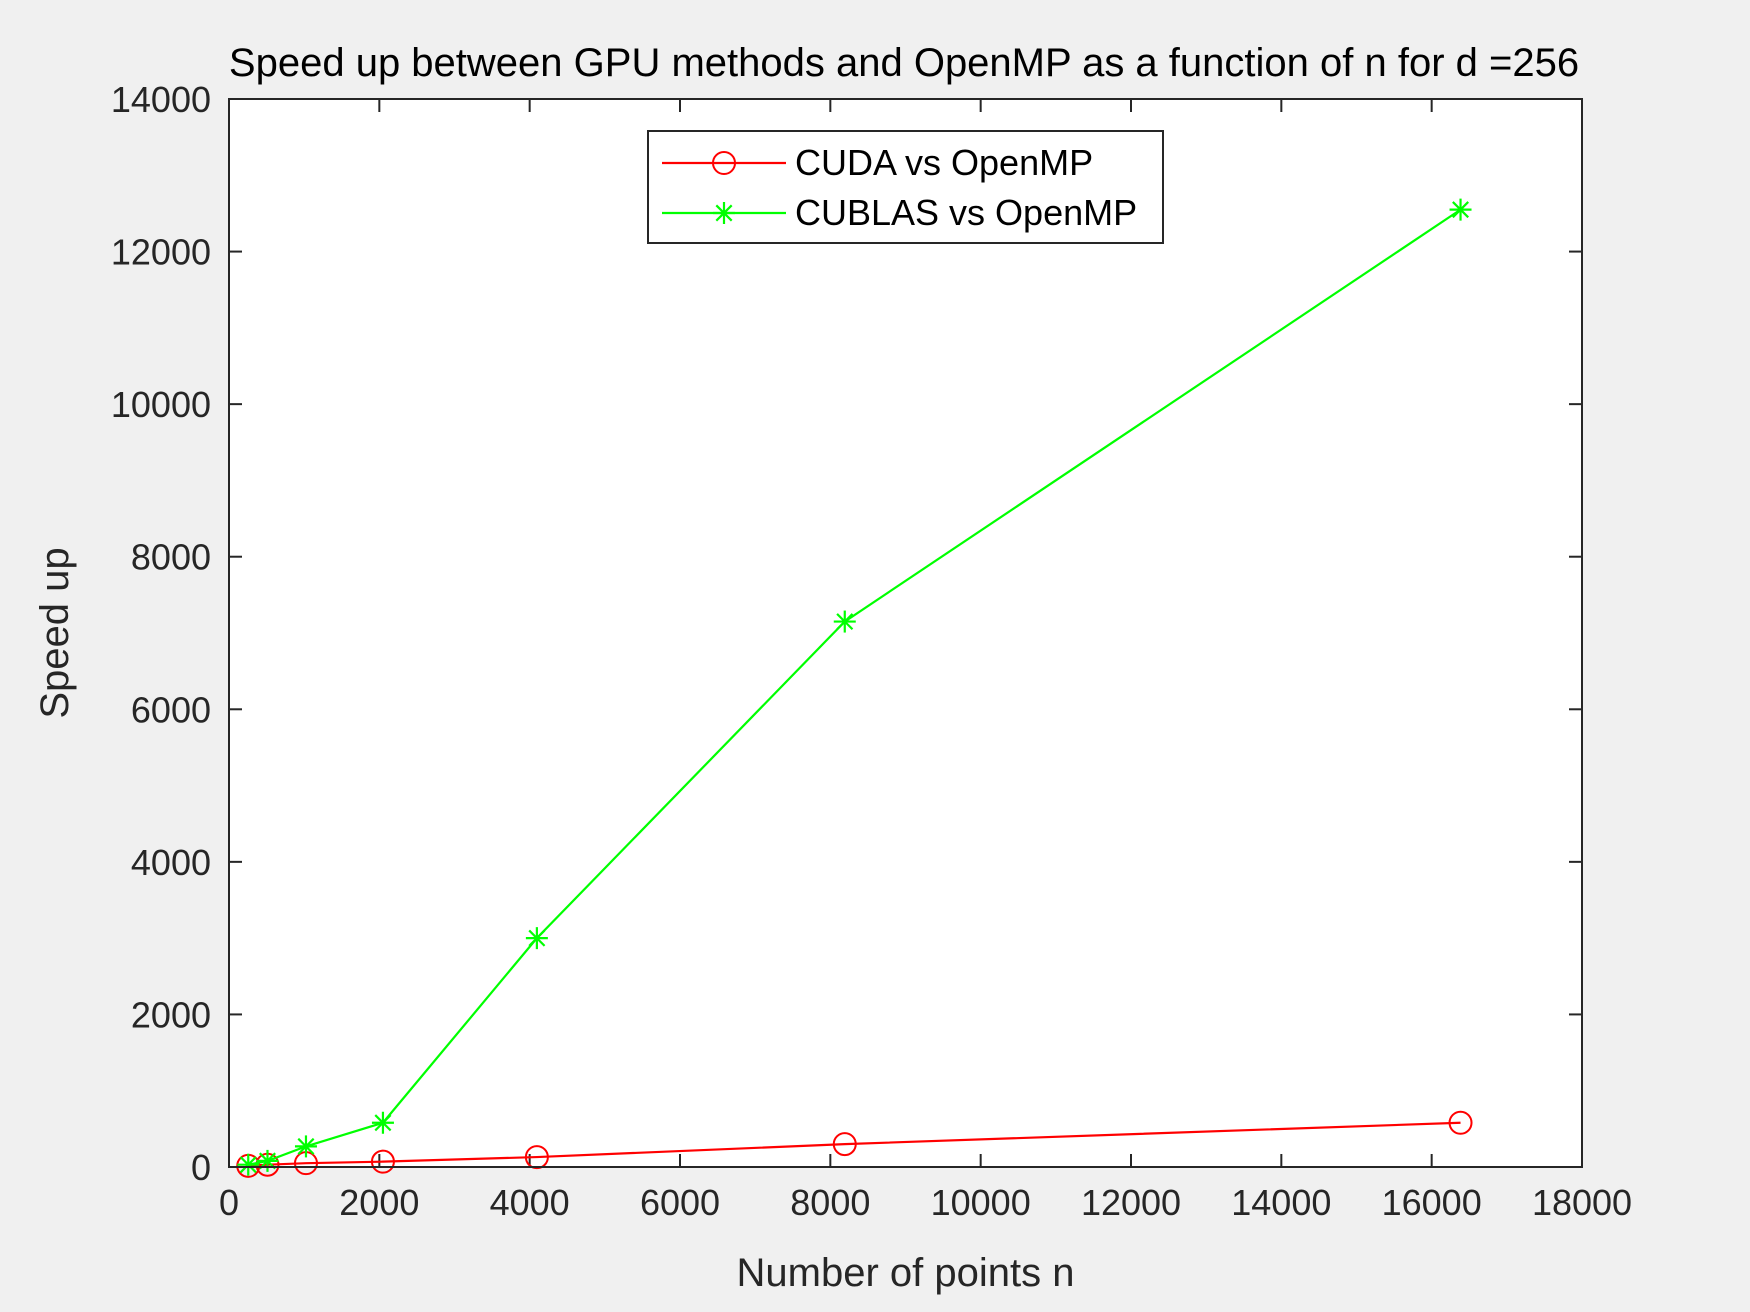 Image resolution: width=1750 pixels, height=1312 pixels. I want to click on legend-box, so click(905, 187).